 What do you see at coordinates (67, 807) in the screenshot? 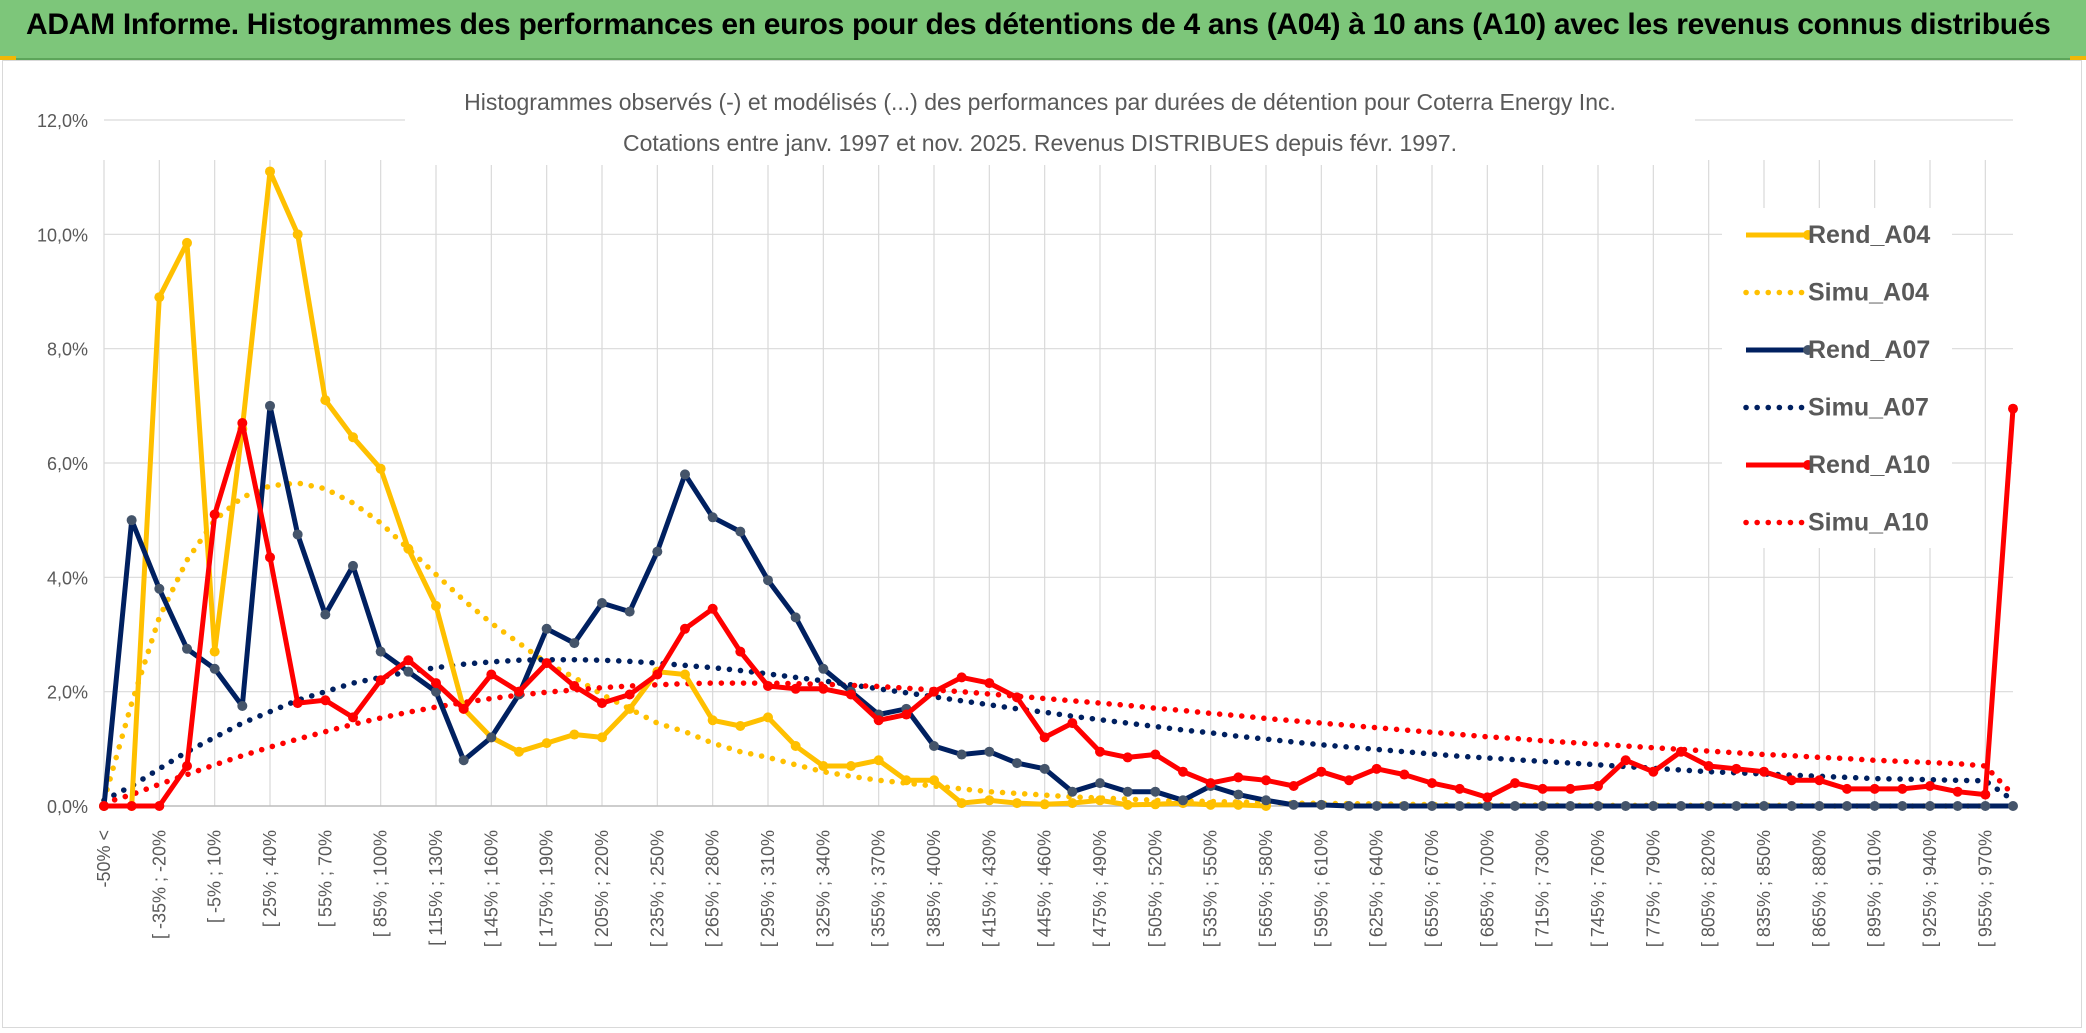
I see `y-tick-label: 0,0%` at bounding box center [67, 807].